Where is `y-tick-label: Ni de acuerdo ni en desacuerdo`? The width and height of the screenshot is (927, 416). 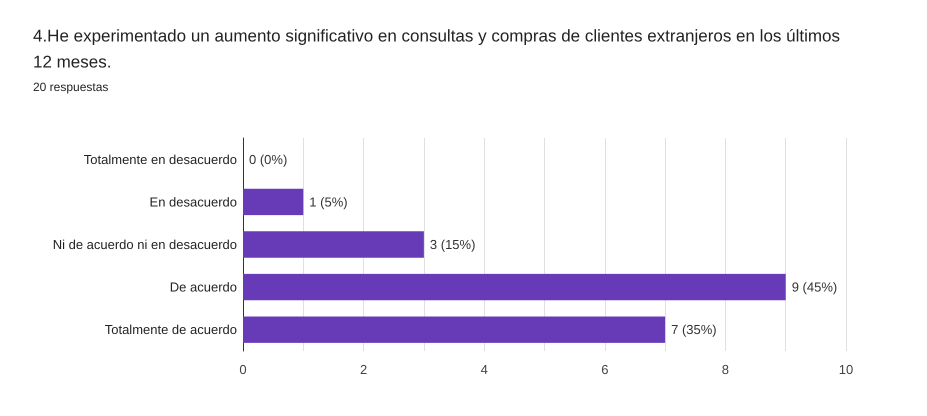 y-tick-label: Ni de acuerdo ni en desacuerdo is located at coordinates (144, 244).